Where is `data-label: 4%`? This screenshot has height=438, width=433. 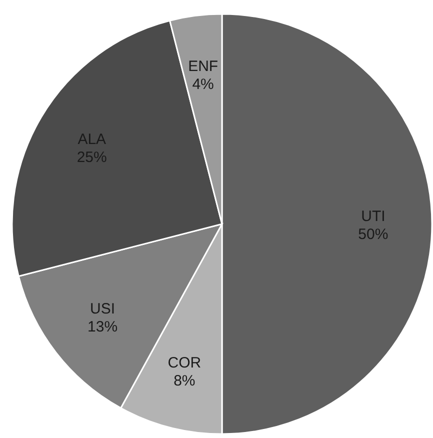 data-label: 4% is located at coordinates (203, 84).